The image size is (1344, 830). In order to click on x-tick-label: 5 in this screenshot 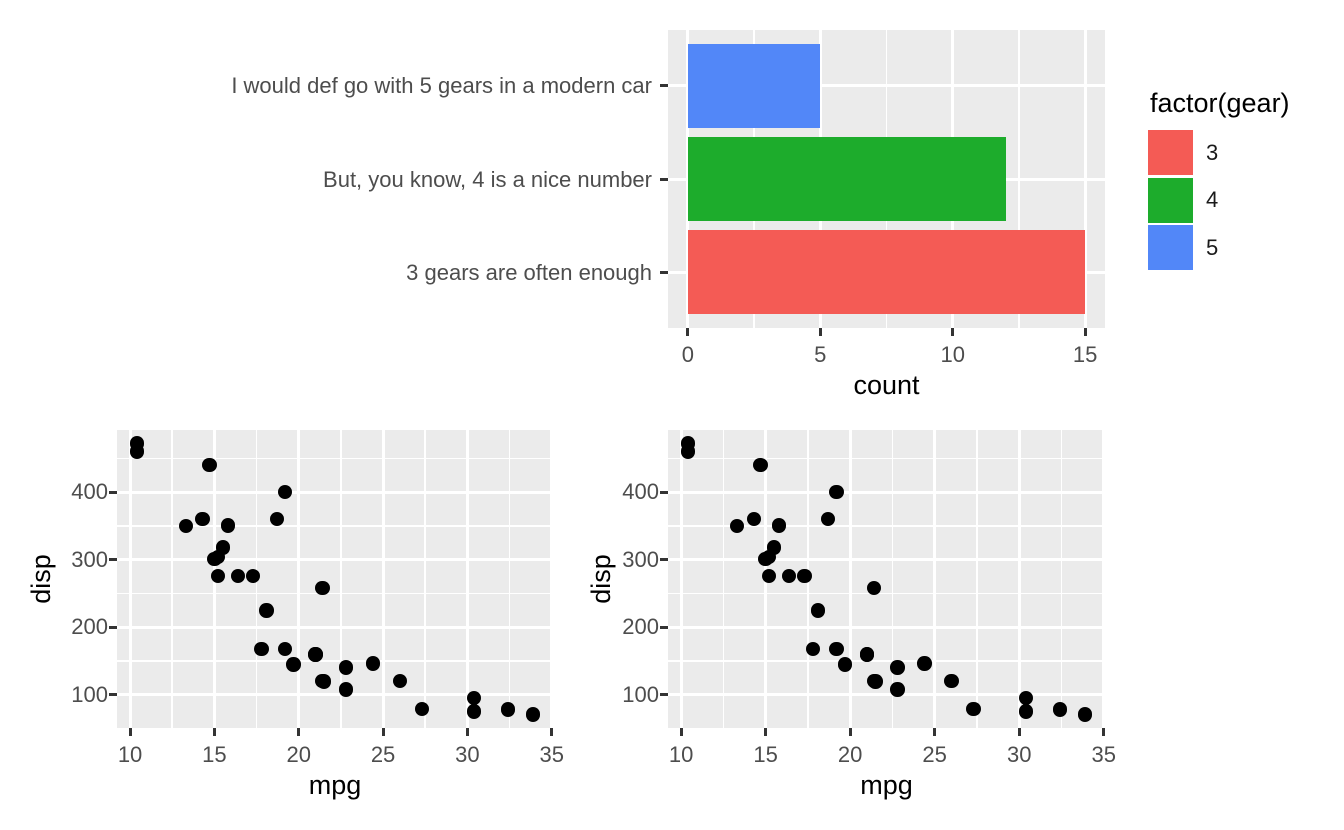, I will do `click(820, 354)`.